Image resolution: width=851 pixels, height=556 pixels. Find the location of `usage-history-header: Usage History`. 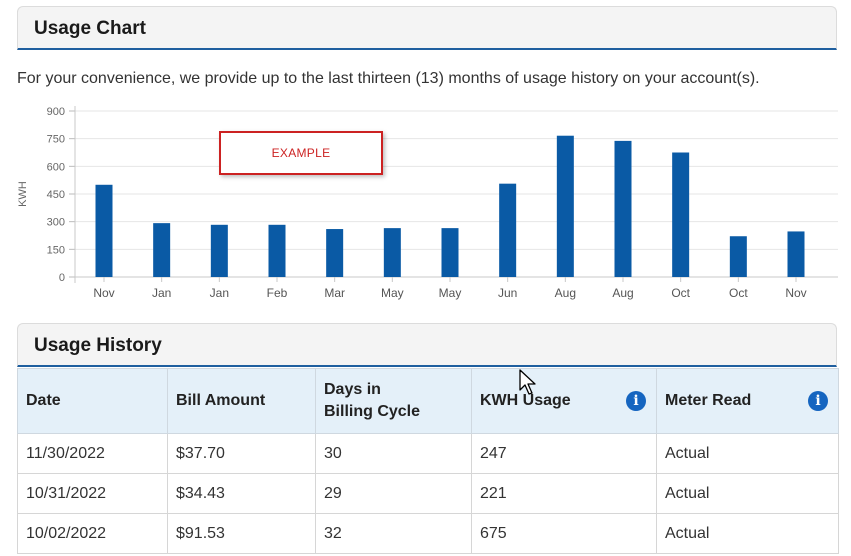

usage-history-header: Usage History is located at coordinates (427, 345).